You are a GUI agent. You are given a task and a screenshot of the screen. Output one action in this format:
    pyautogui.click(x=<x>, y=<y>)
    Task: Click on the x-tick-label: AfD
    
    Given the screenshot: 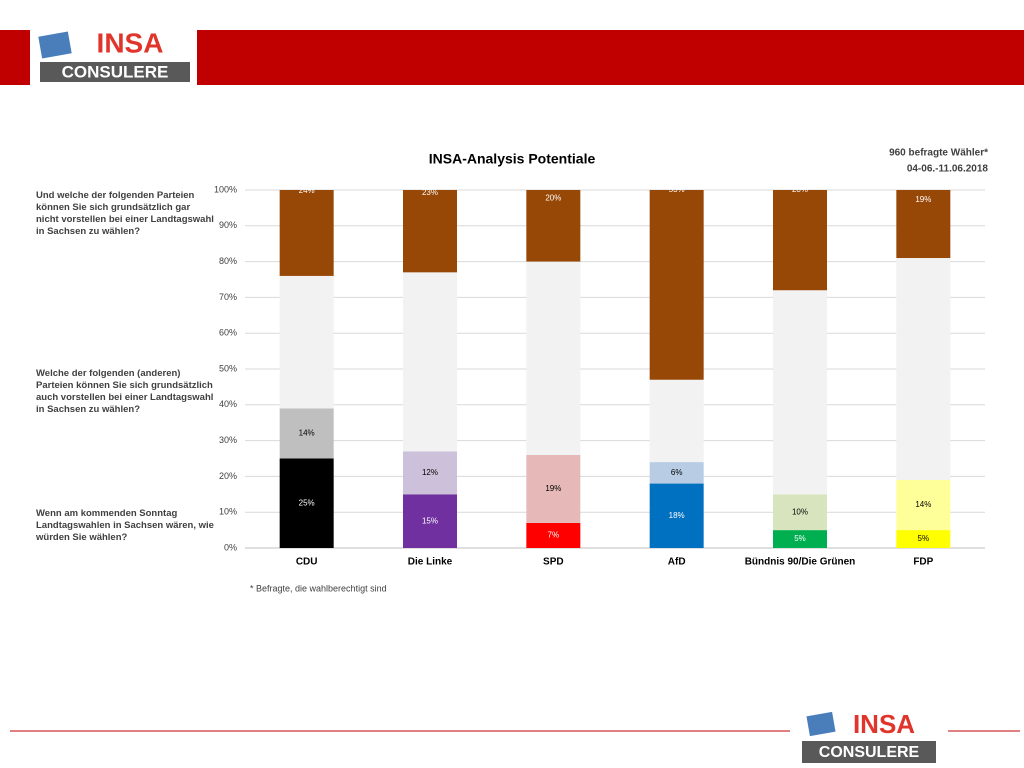 What is the action you would take?
    pyautogui.click(x=677, y=562)
    